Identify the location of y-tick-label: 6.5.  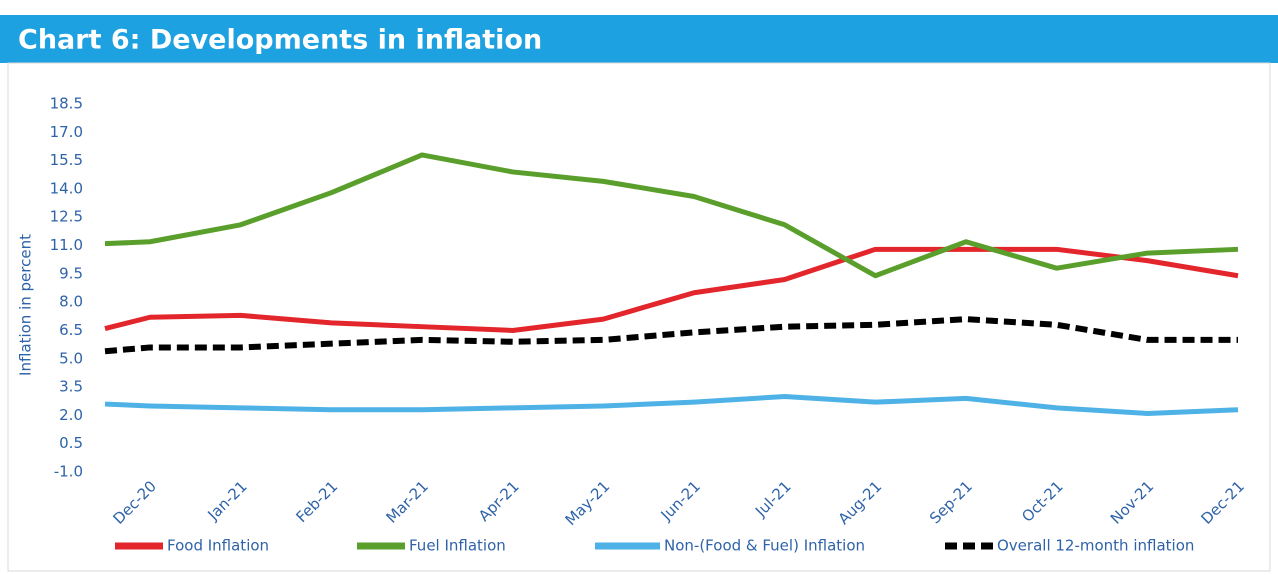
(71, 330).